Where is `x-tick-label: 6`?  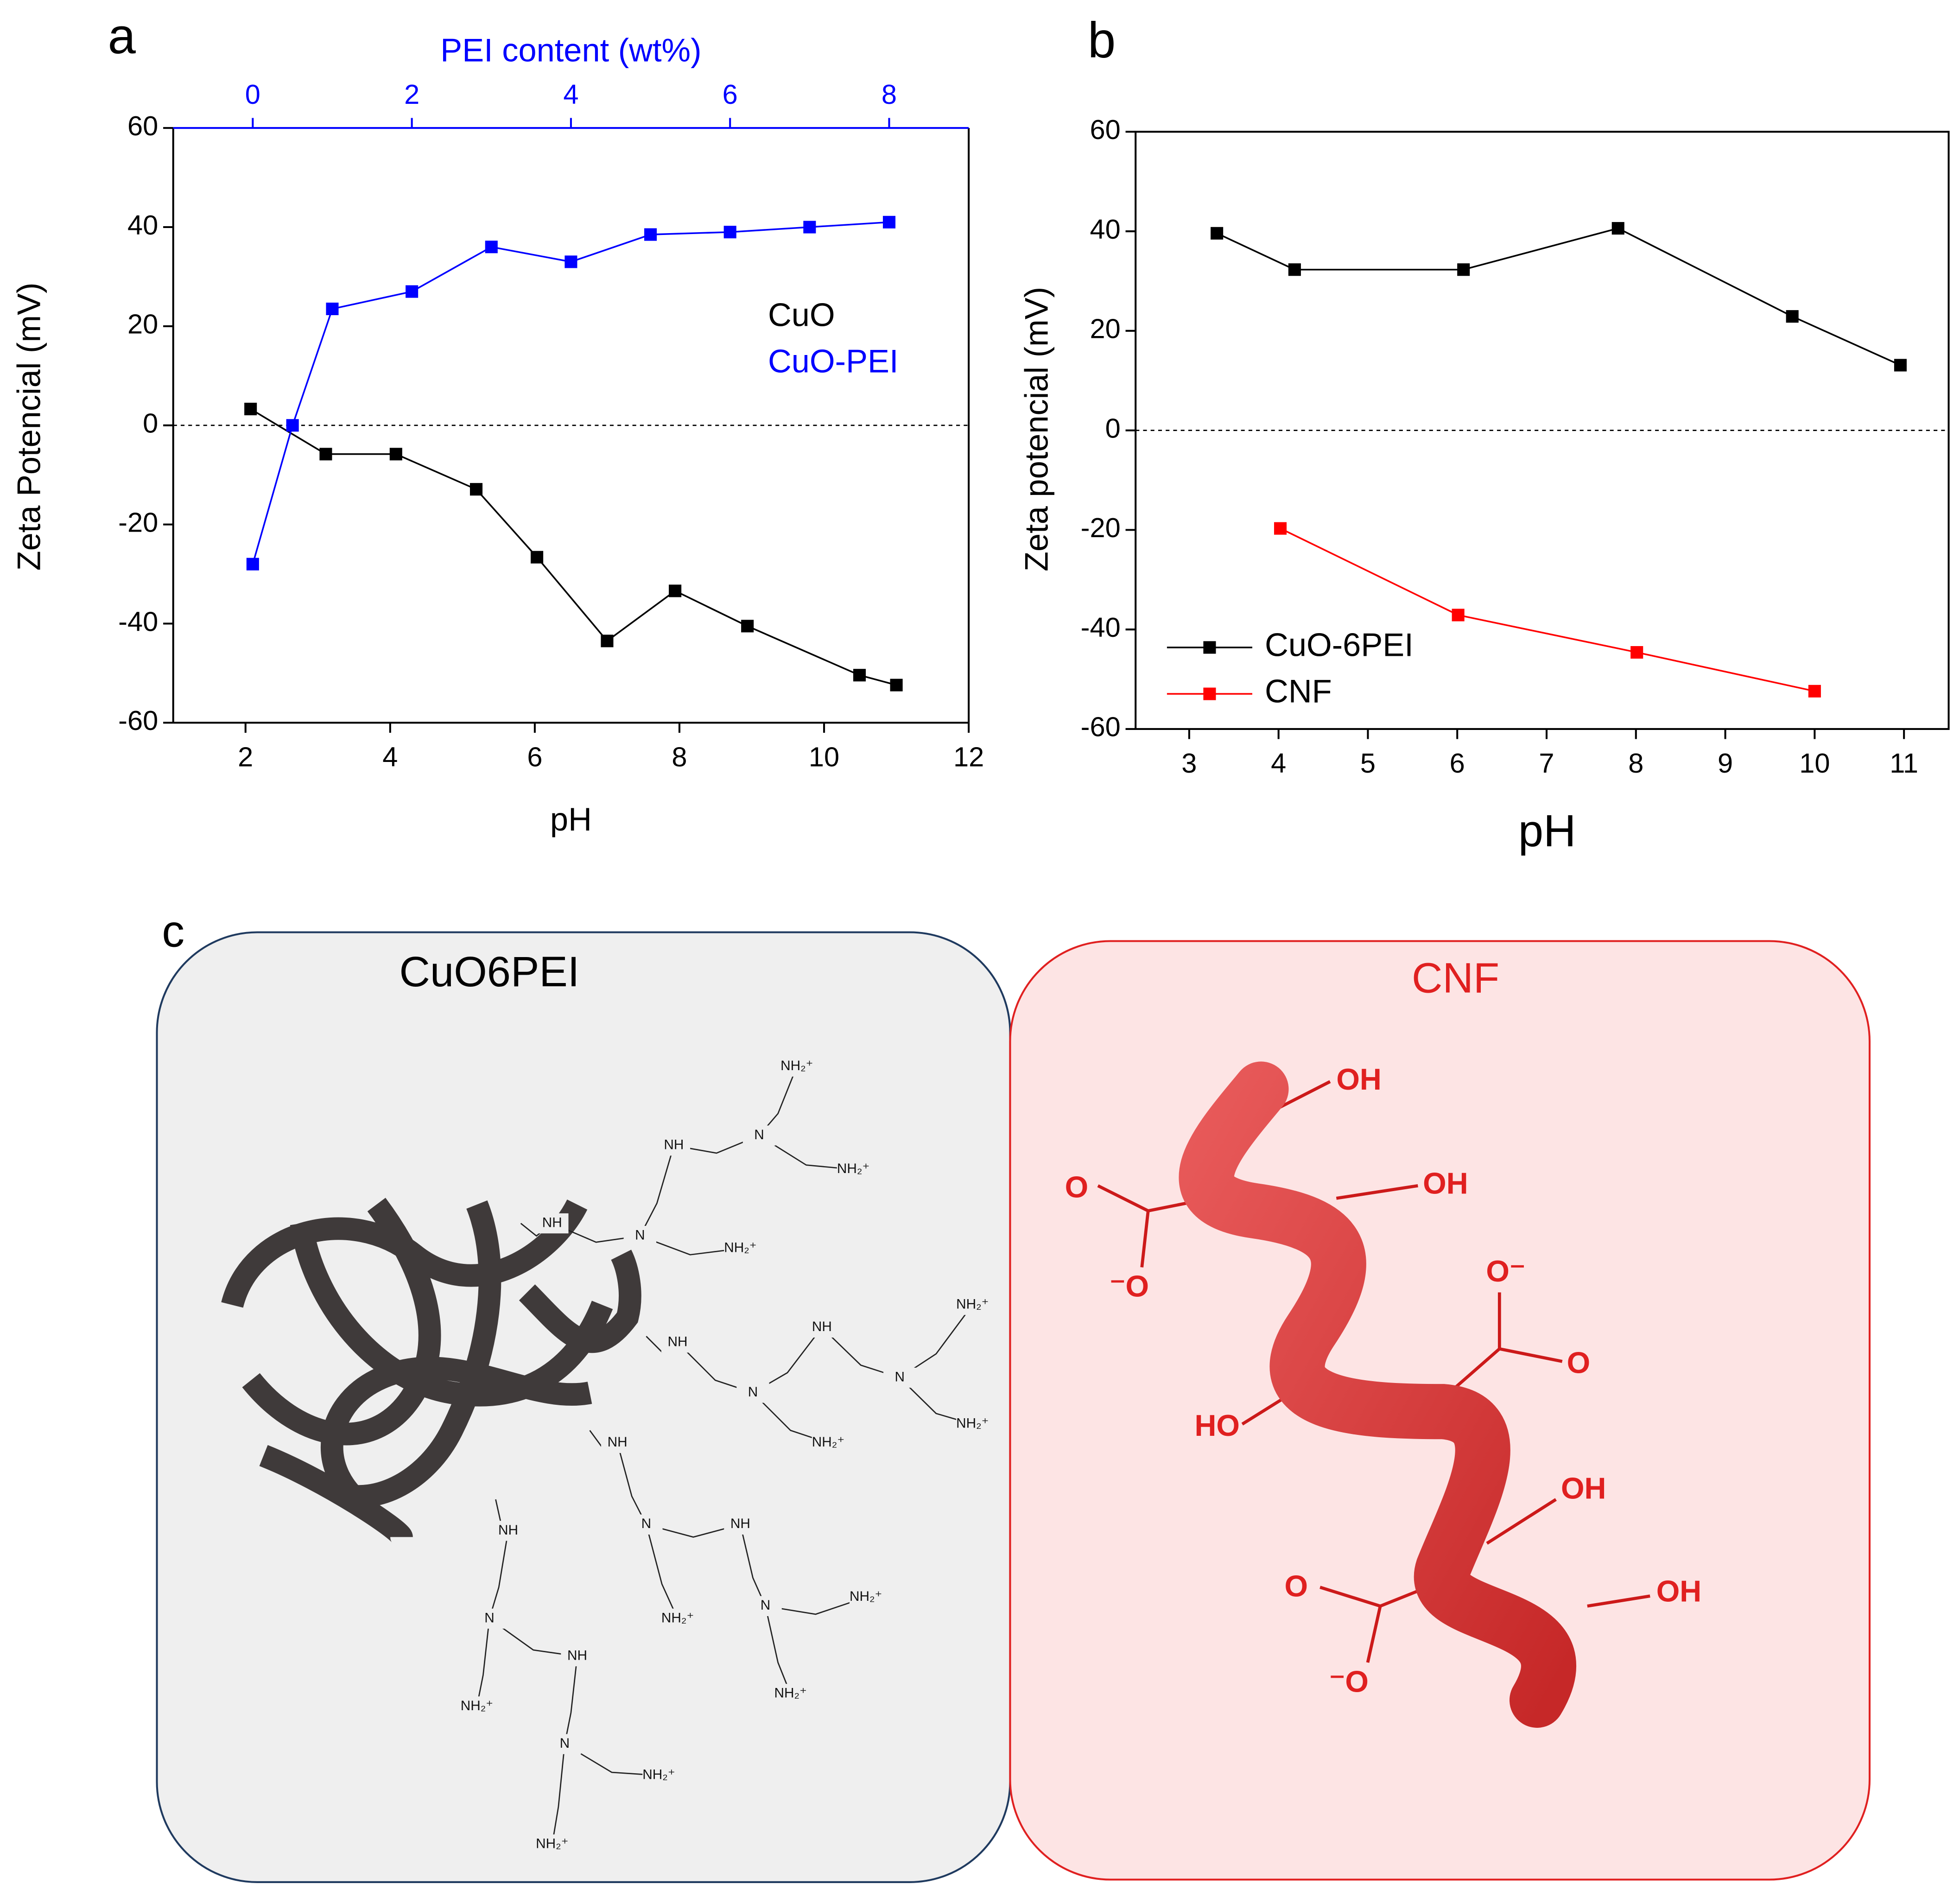
x-tick-label: 6 is located at coordinates (1457, 763).